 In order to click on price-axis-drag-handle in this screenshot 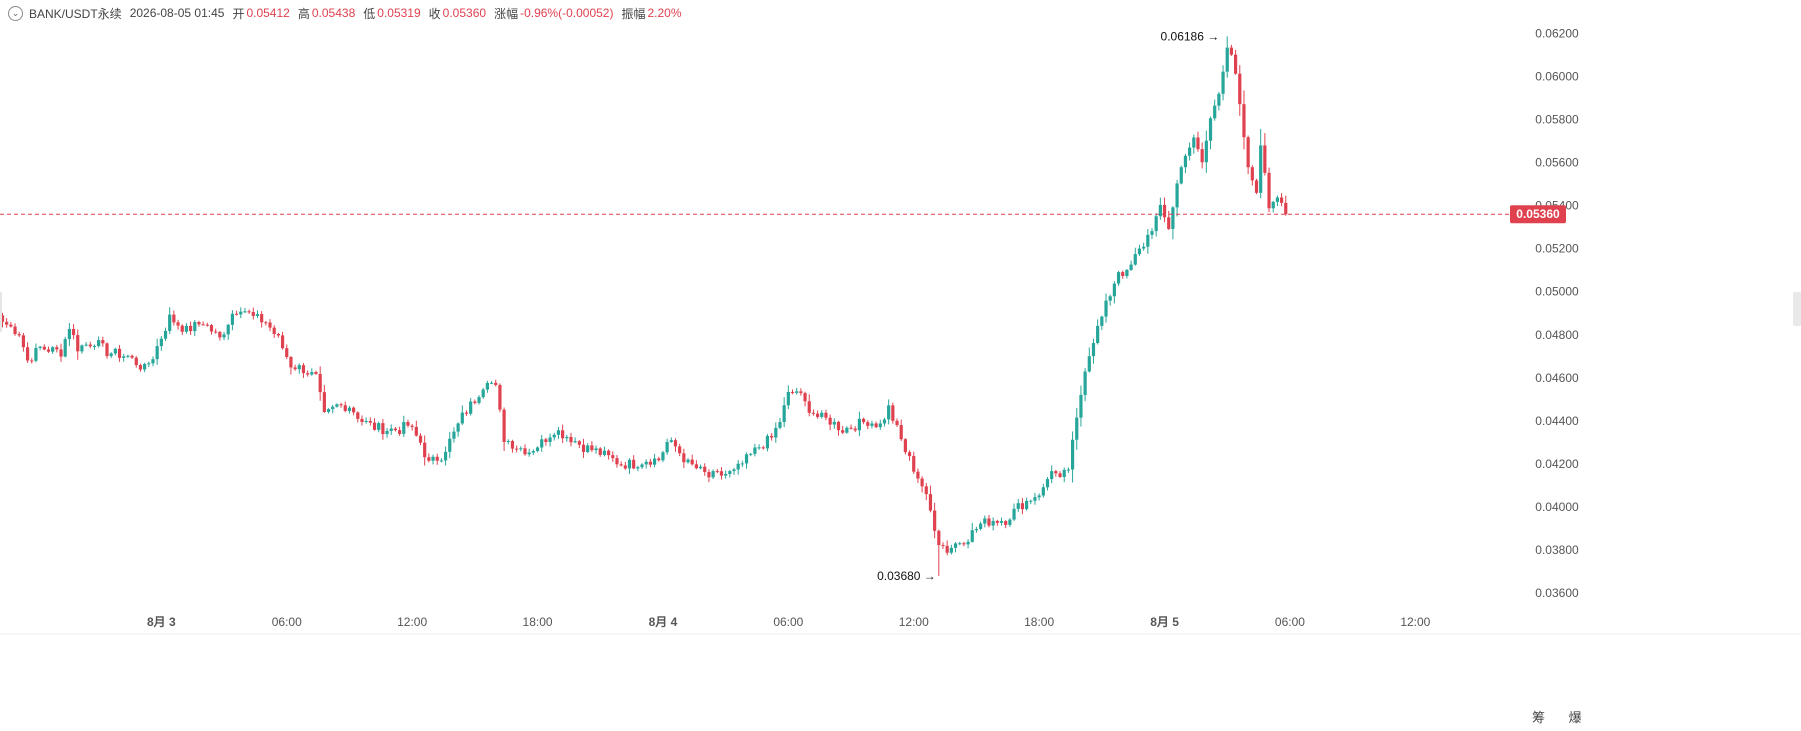, I will do `click(1797, 309)`.